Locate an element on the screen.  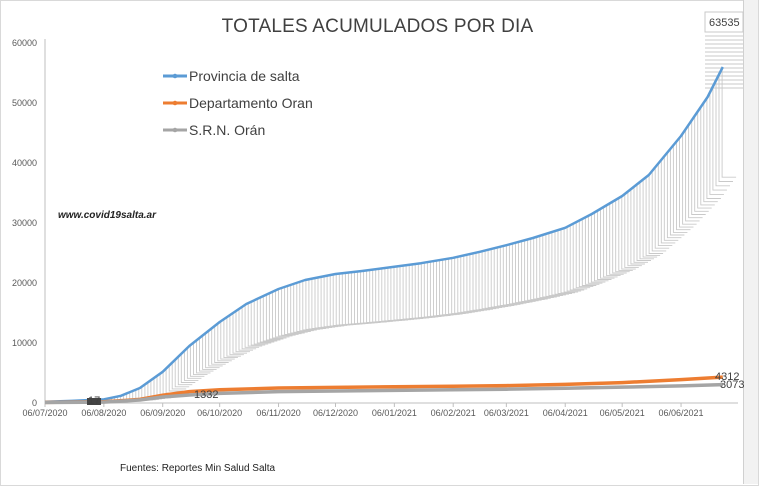
y-tick-label: 20000 is located at coordinates (24, 283).